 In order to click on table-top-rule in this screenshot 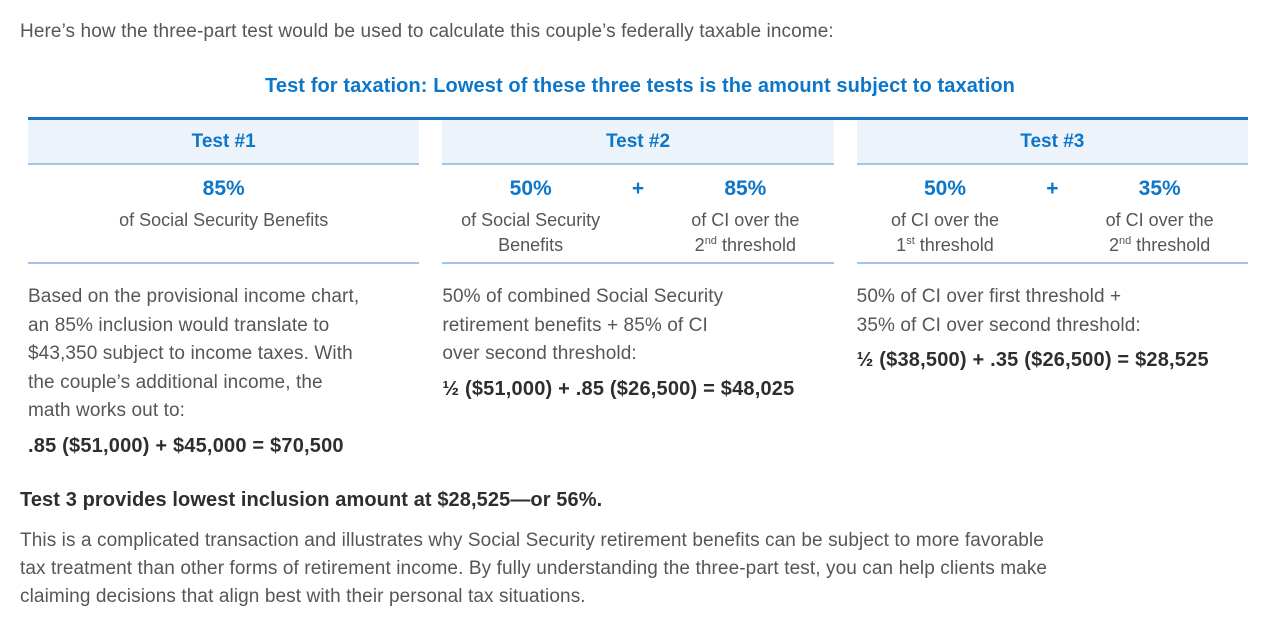, I will do `click(638, 118)`.